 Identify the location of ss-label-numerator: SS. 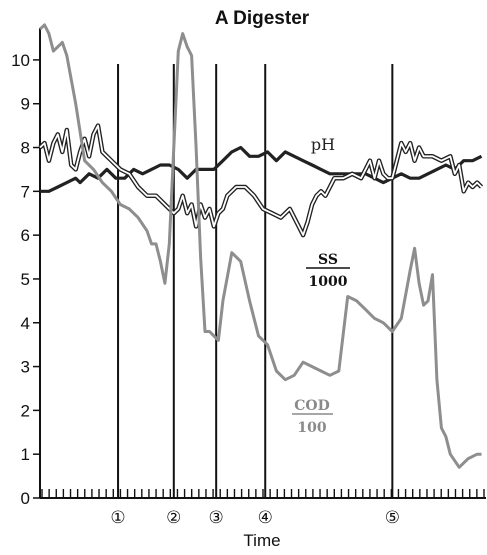
(328, 260).